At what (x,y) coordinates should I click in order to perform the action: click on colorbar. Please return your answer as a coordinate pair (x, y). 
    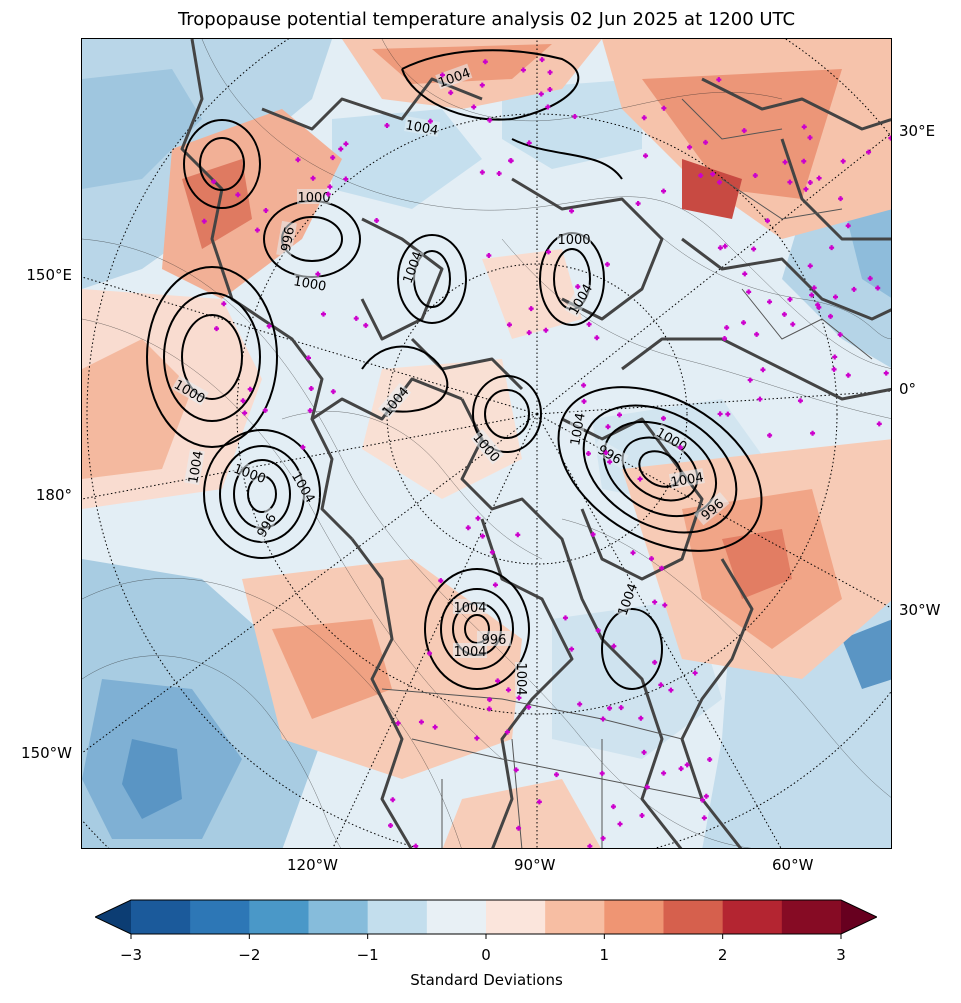
    Looking at the image, I should click on (486, 919).